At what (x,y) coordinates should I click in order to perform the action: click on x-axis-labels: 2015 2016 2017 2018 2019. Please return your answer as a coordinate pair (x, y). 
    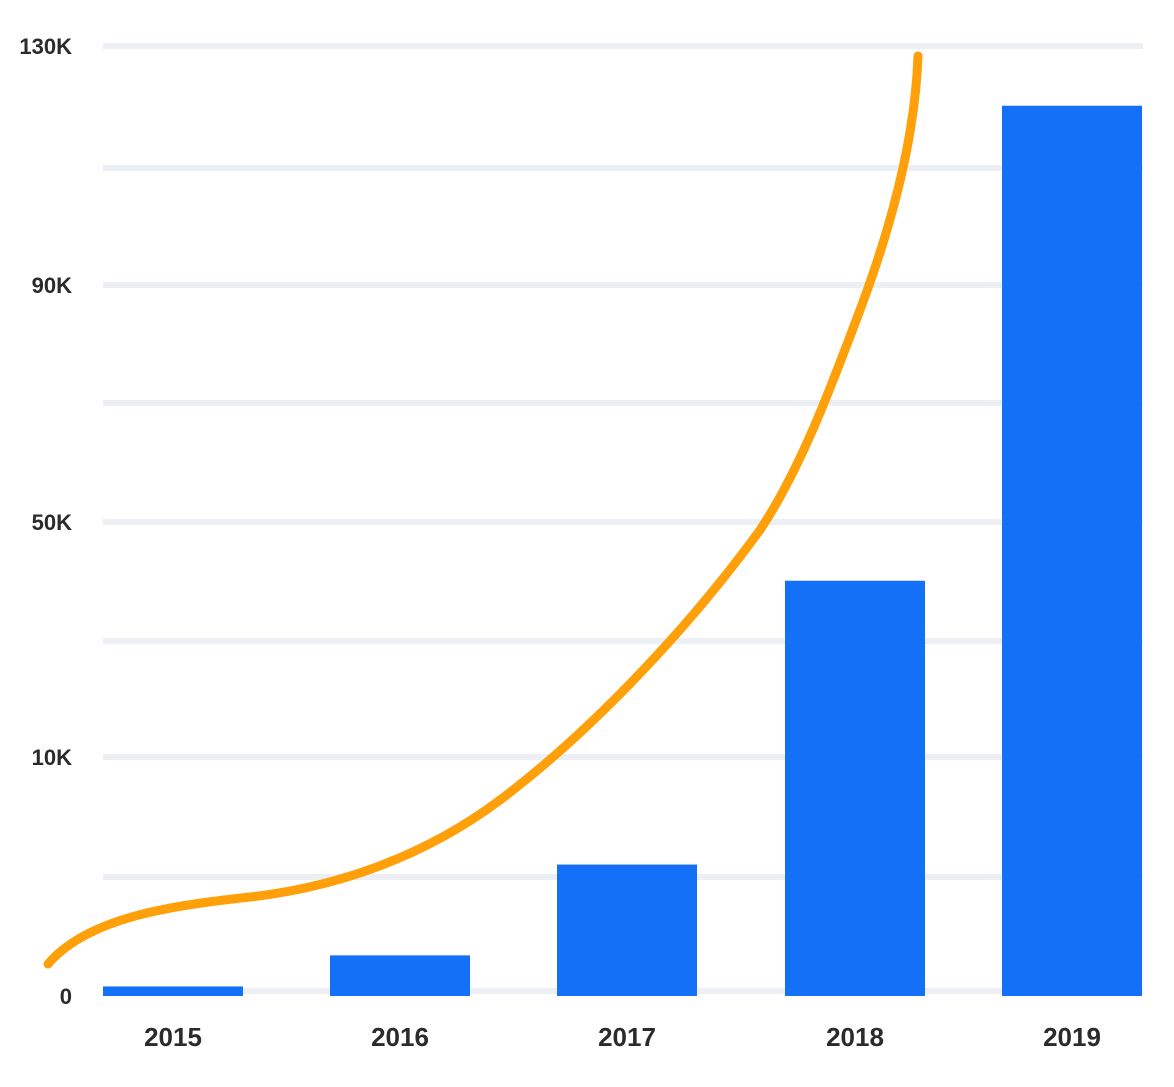
    Looking at the image, I should click on (622, 1037).